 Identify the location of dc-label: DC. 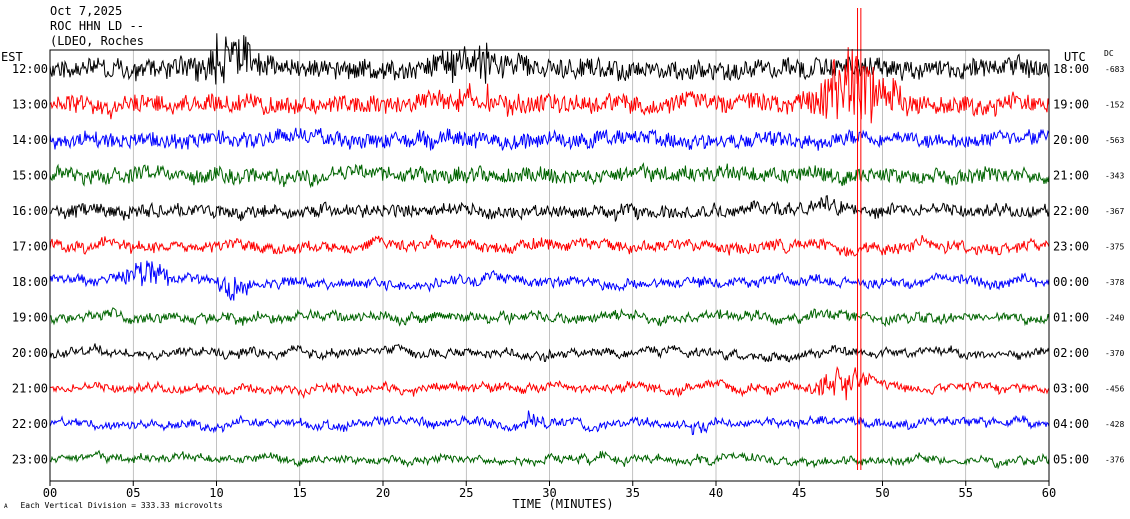
(1109, 53).